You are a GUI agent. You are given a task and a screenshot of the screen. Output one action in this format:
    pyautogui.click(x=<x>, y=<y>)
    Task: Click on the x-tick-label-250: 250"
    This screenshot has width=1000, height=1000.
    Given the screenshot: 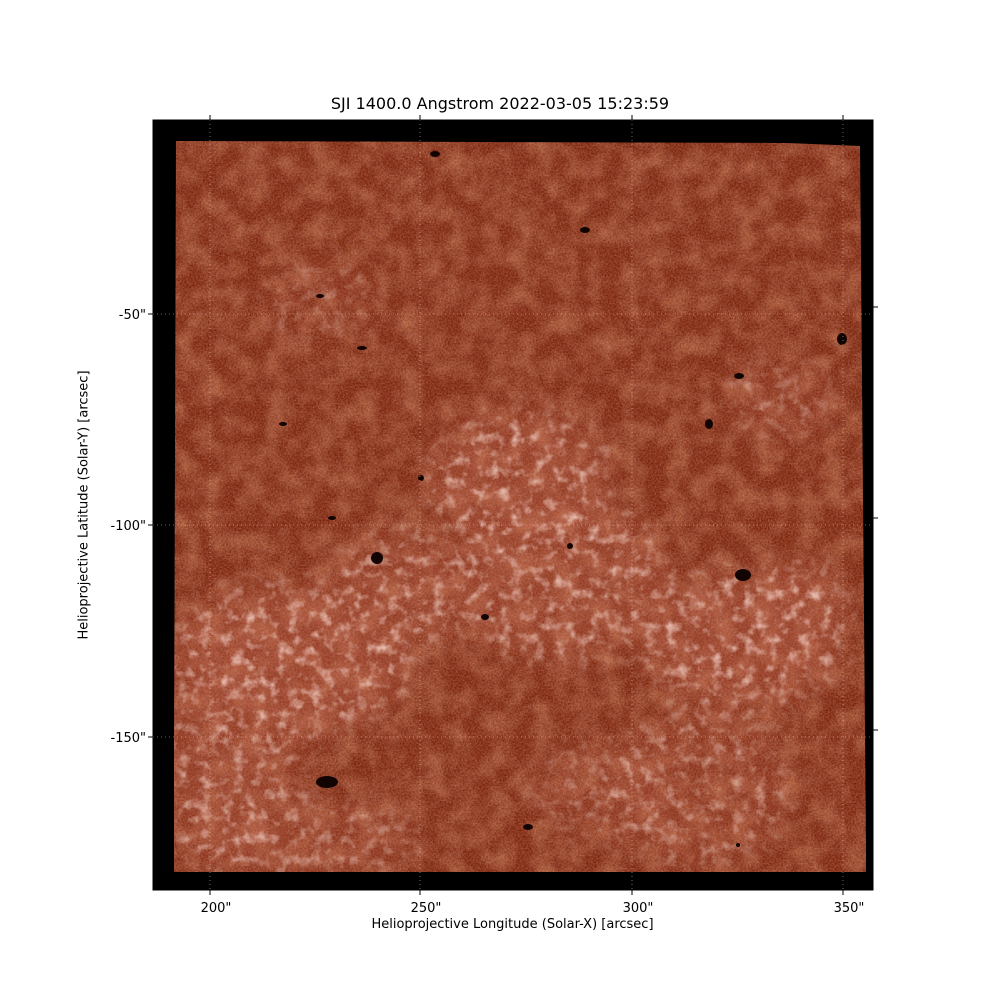 What is the action you would take?
    pyautogui.click(x=426, y=908)
    